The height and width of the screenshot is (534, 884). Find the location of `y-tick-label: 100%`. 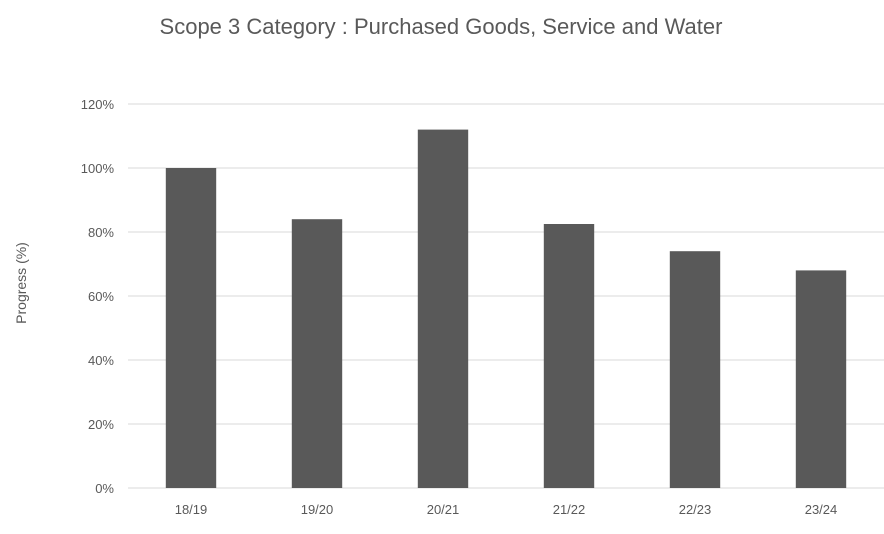

y-tick-label: 100% is located at coordinates (98, 168).